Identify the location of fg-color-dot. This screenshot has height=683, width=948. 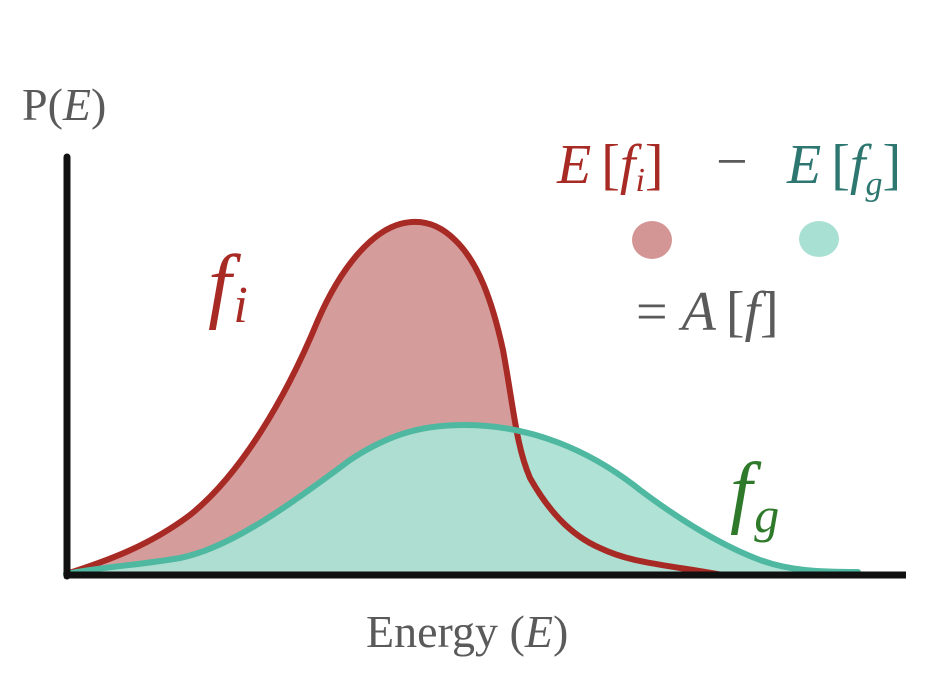
(819, 239).